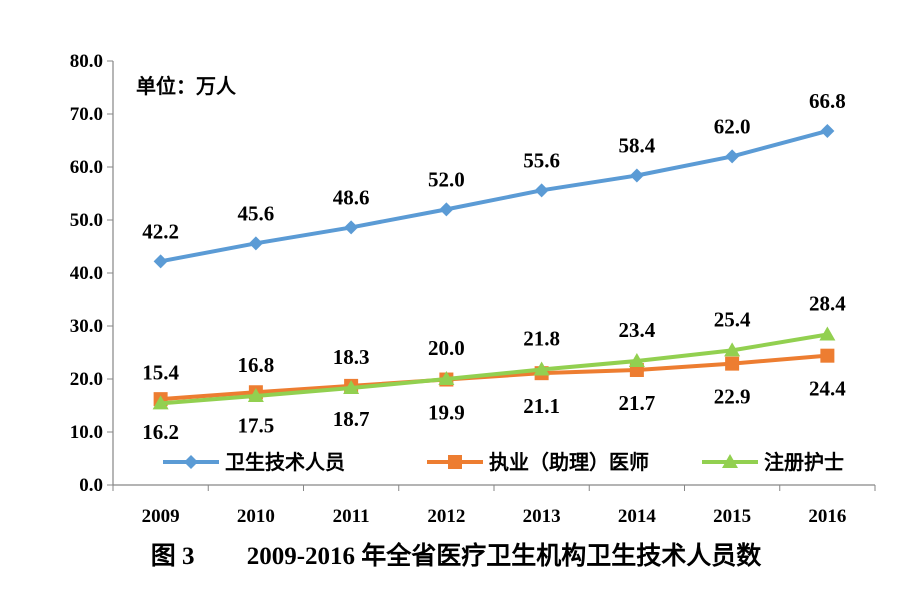 The height and width of the screenshot is (593, 912). Describe the element at coordinates (86, 432) in the screenshot. I see `y-tick-label: 10.0` at that location.